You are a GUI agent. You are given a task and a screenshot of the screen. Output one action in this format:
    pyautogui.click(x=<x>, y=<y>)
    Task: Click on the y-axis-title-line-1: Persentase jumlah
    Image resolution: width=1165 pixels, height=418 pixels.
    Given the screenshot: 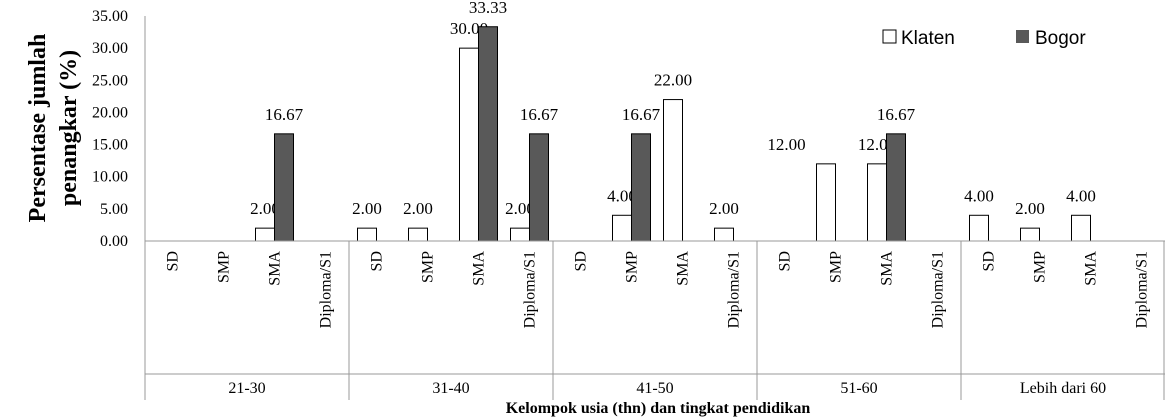 What is the action you would take?
    pyautogui.click(x=38, y=128)
    